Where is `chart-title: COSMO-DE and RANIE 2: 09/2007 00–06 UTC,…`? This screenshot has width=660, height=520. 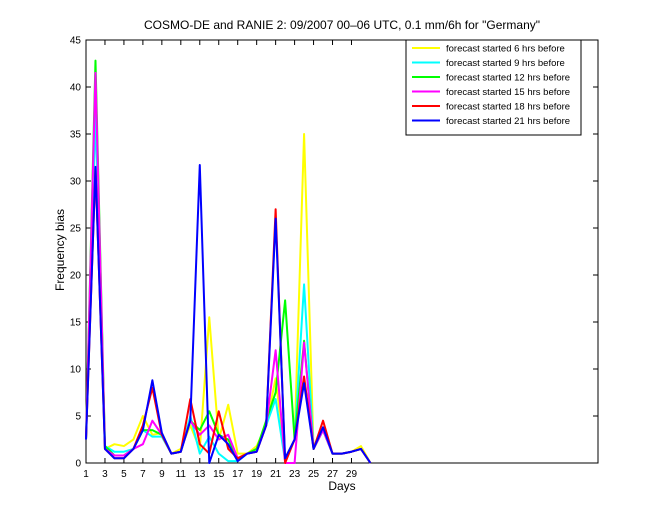 chart-title: COSMO-DE and RANIE 2: 09/2007 00–06 UTC,… is located at coordinates (342, 25).